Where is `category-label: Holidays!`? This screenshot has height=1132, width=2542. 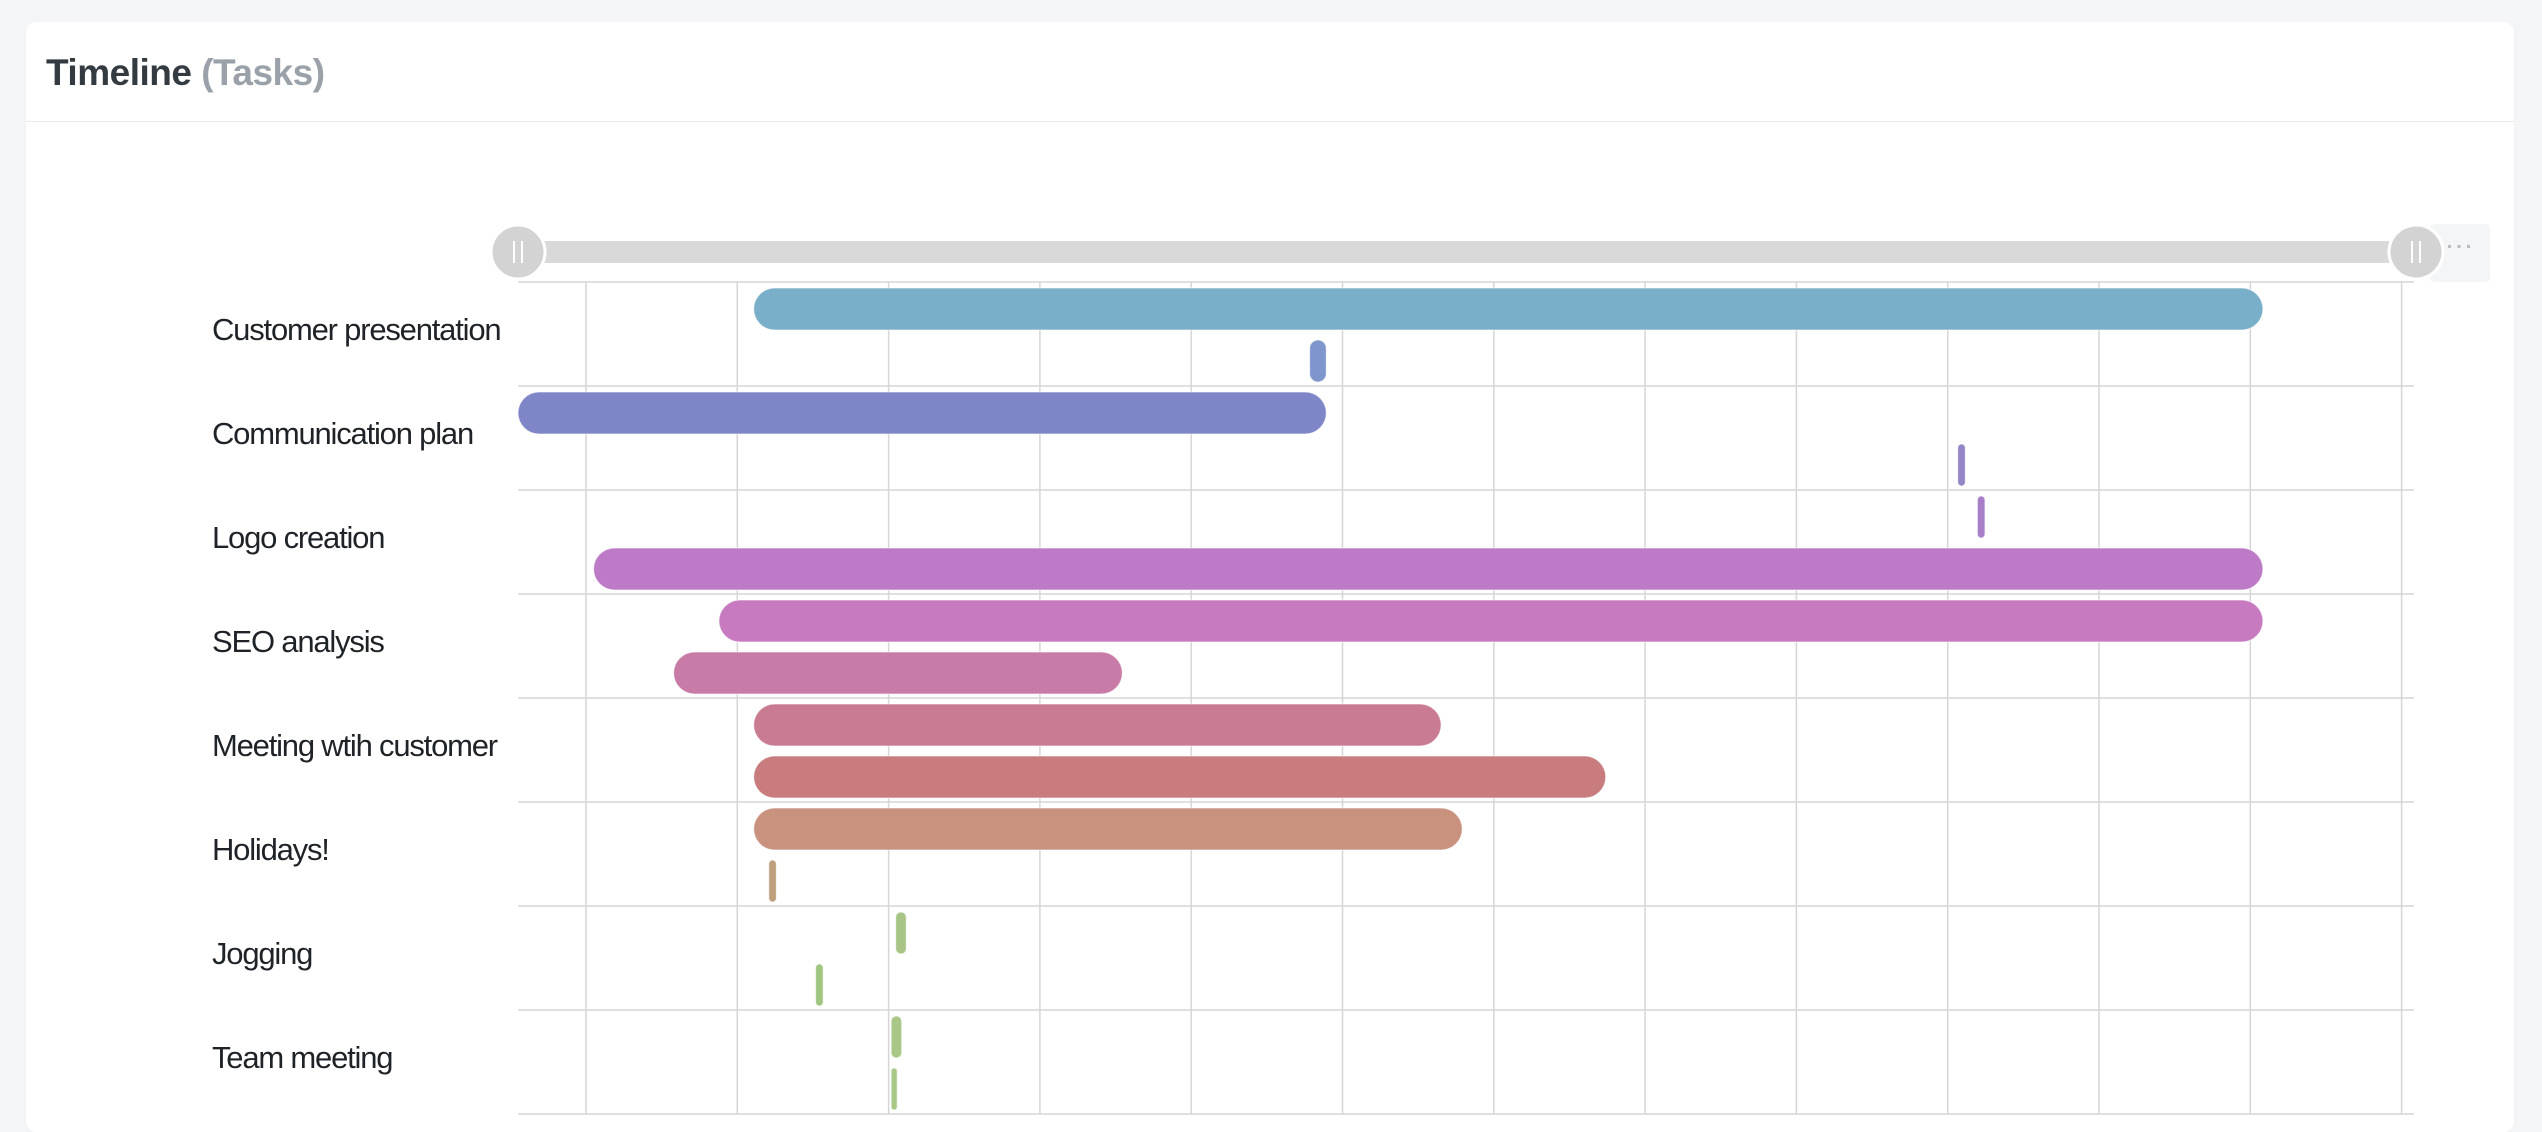 category-label: Holidays! is located at coordinates (270, 849).